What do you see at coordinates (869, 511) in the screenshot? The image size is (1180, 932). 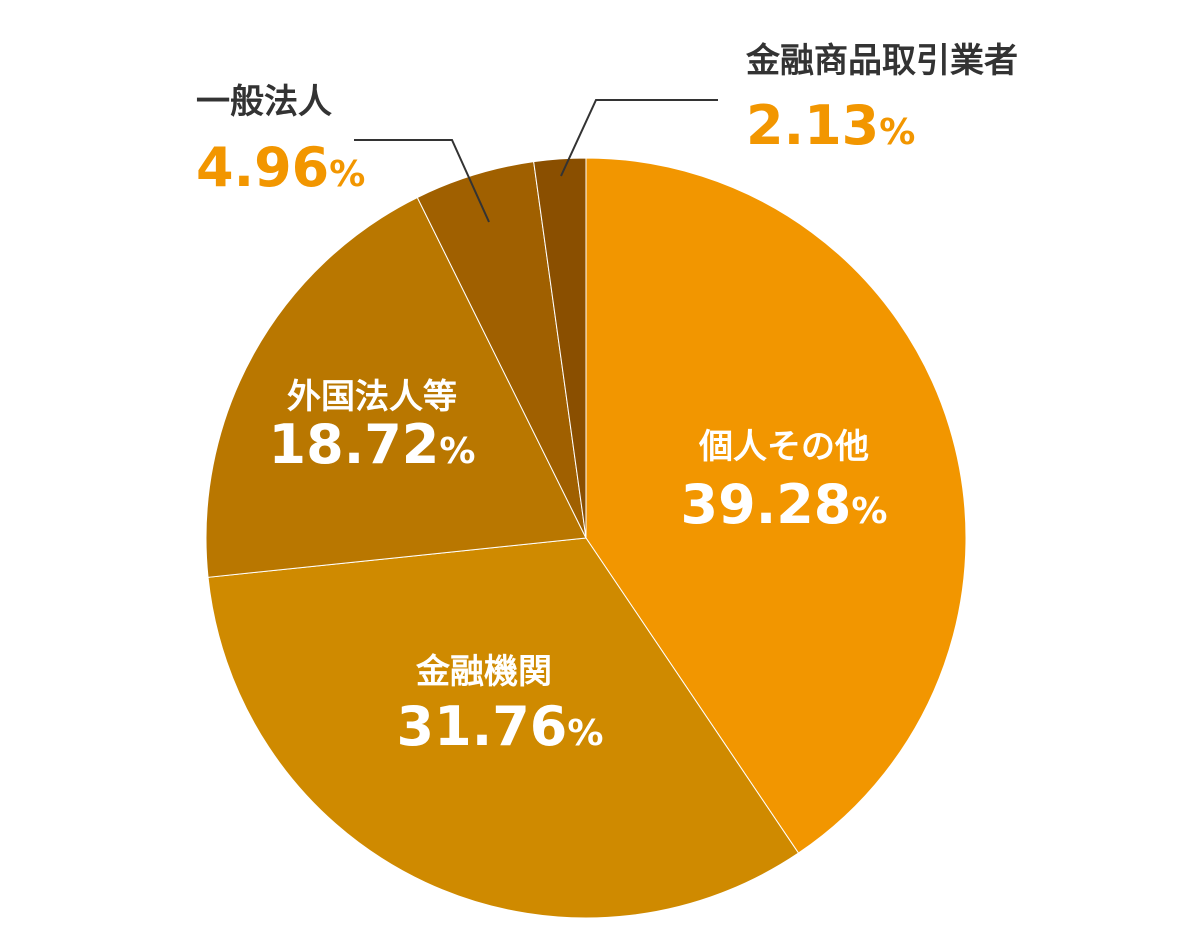 I see `slice-1-value-unit: %` at bounding box center [869, 511].